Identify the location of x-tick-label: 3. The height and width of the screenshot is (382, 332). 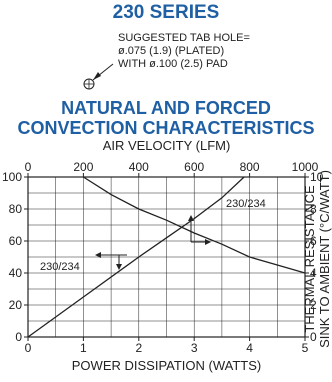
(194, 348).